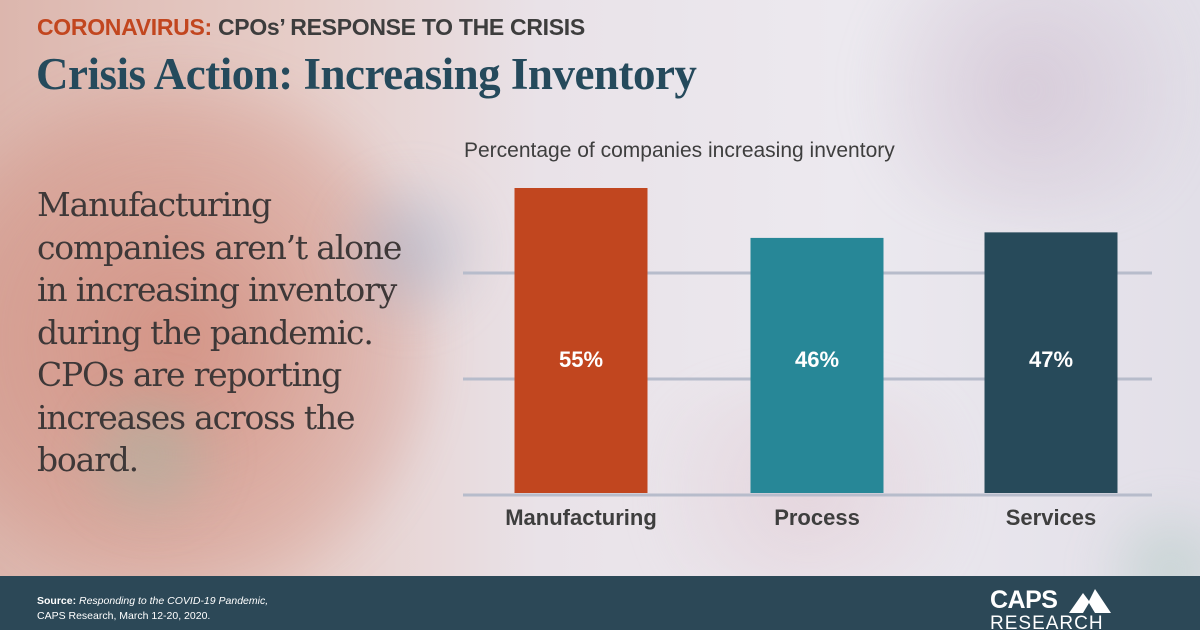 This screenshot has height=630, width=1200. What do you see at coordinates (366, 74) in the screenshot?
I see `page-title: Crisis Action: Increasing Inventory` at bounding box center [366, 74].